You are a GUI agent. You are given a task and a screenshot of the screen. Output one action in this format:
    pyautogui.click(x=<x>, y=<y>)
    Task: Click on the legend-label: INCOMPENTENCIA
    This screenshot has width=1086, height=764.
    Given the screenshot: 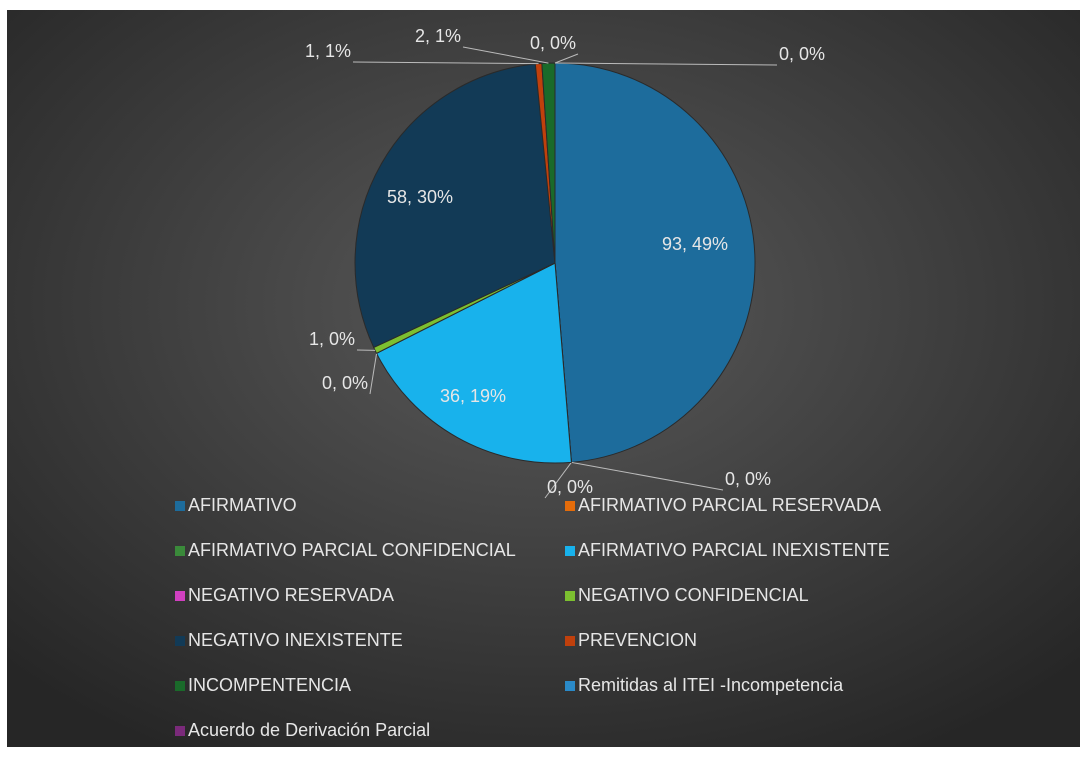 What is the action you would take?
    pyautogui.click(x=269, y=685)
    